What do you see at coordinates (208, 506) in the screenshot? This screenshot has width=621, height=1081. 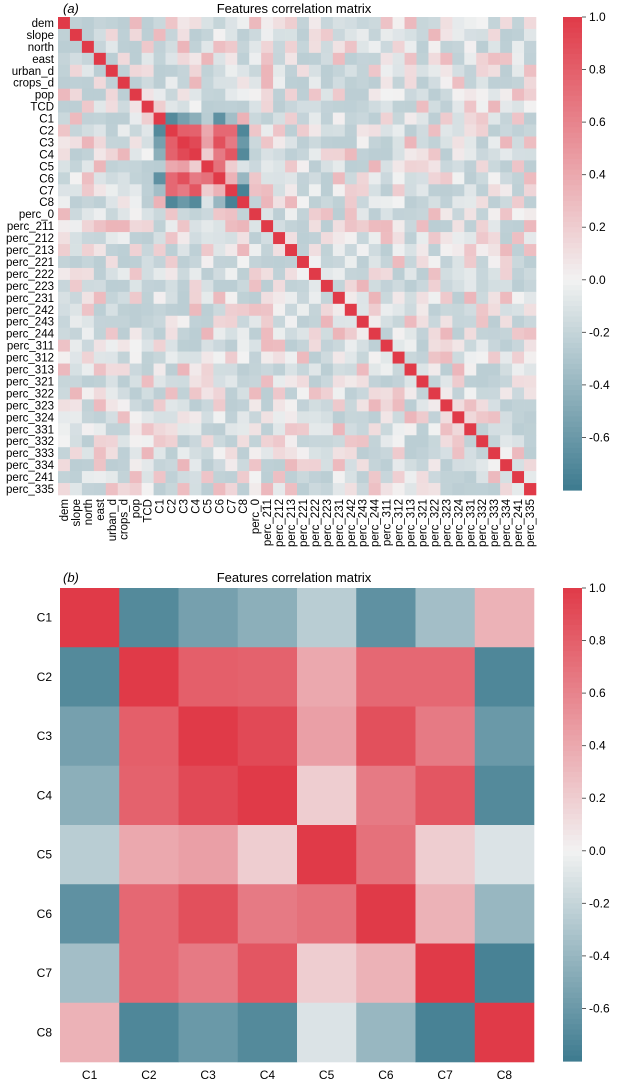 I see `col-label: C5` at bounding box center [208, 506].